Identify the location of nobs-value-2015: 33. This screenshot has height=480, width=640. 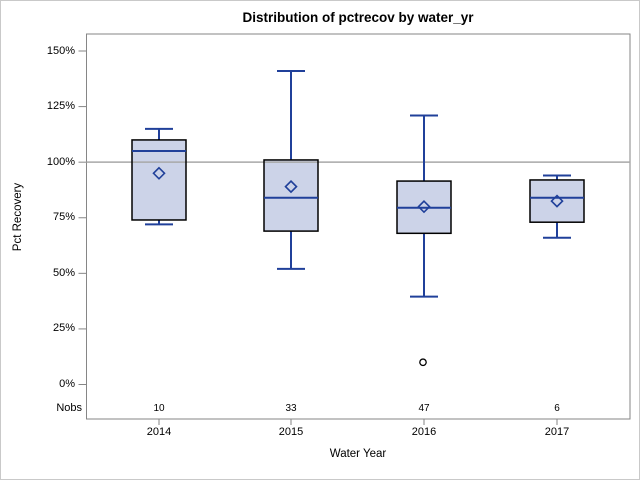
(291, 408).